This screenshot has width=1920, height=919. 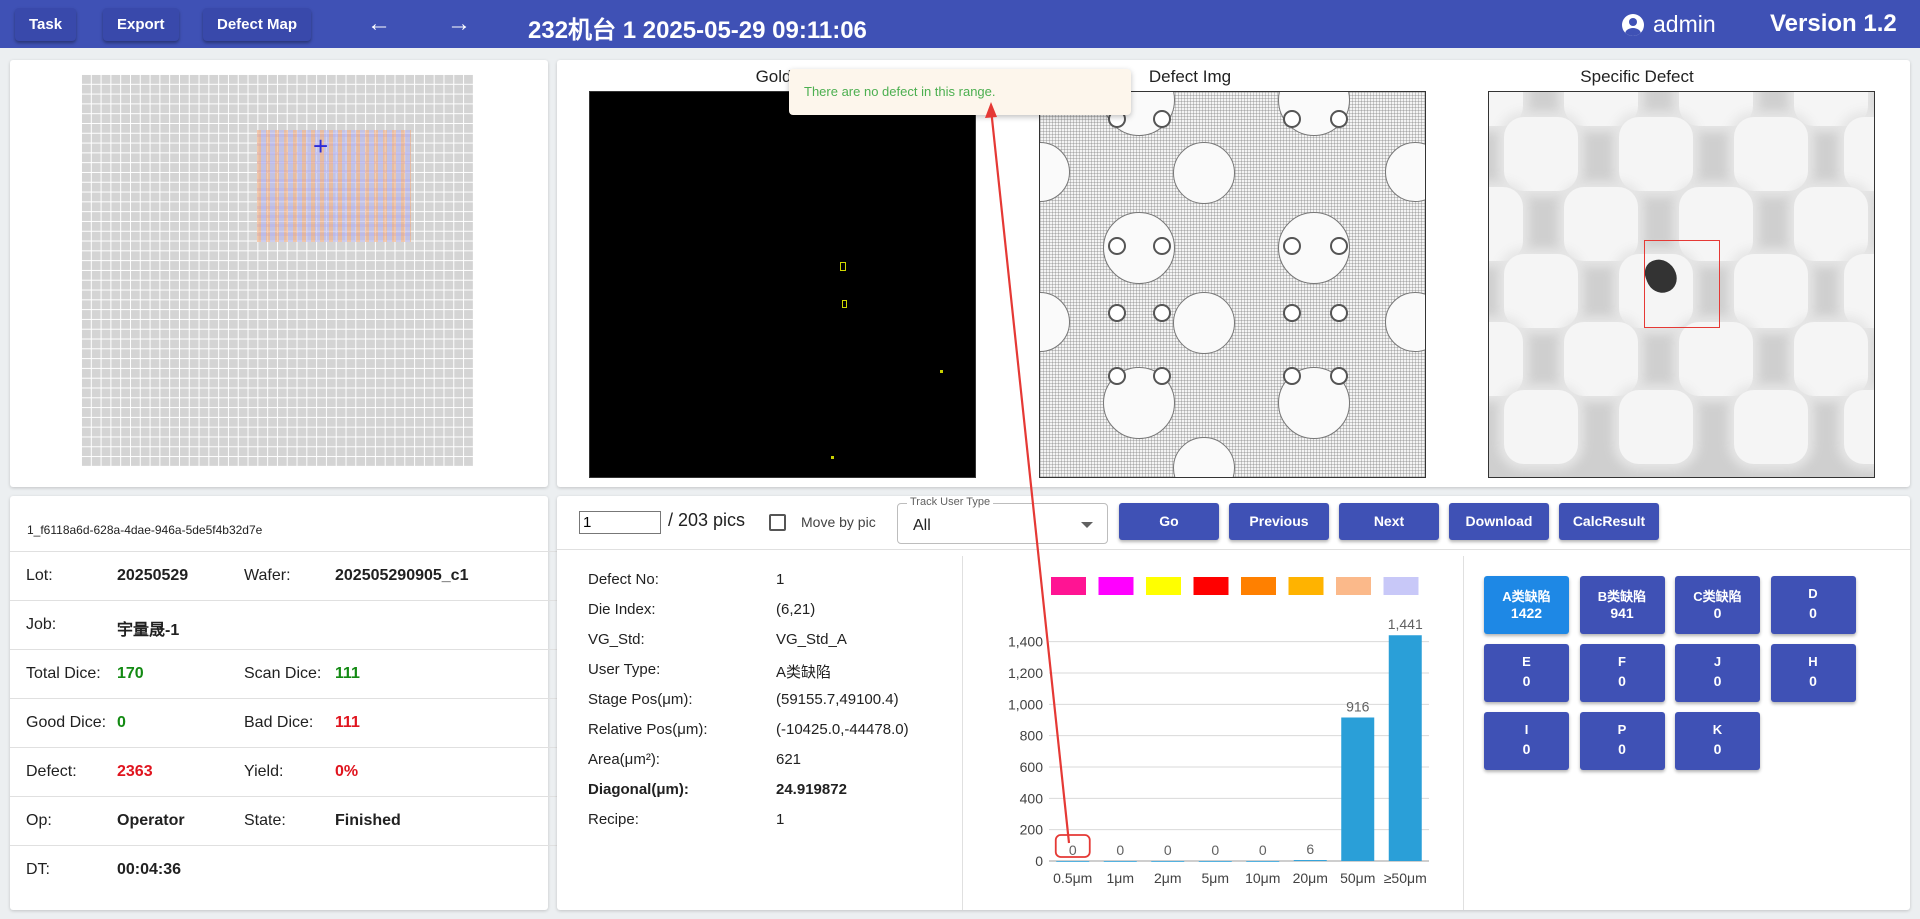 I want to click on defect-type-button: B类缺陷 941, so click(x=1622, y=605).